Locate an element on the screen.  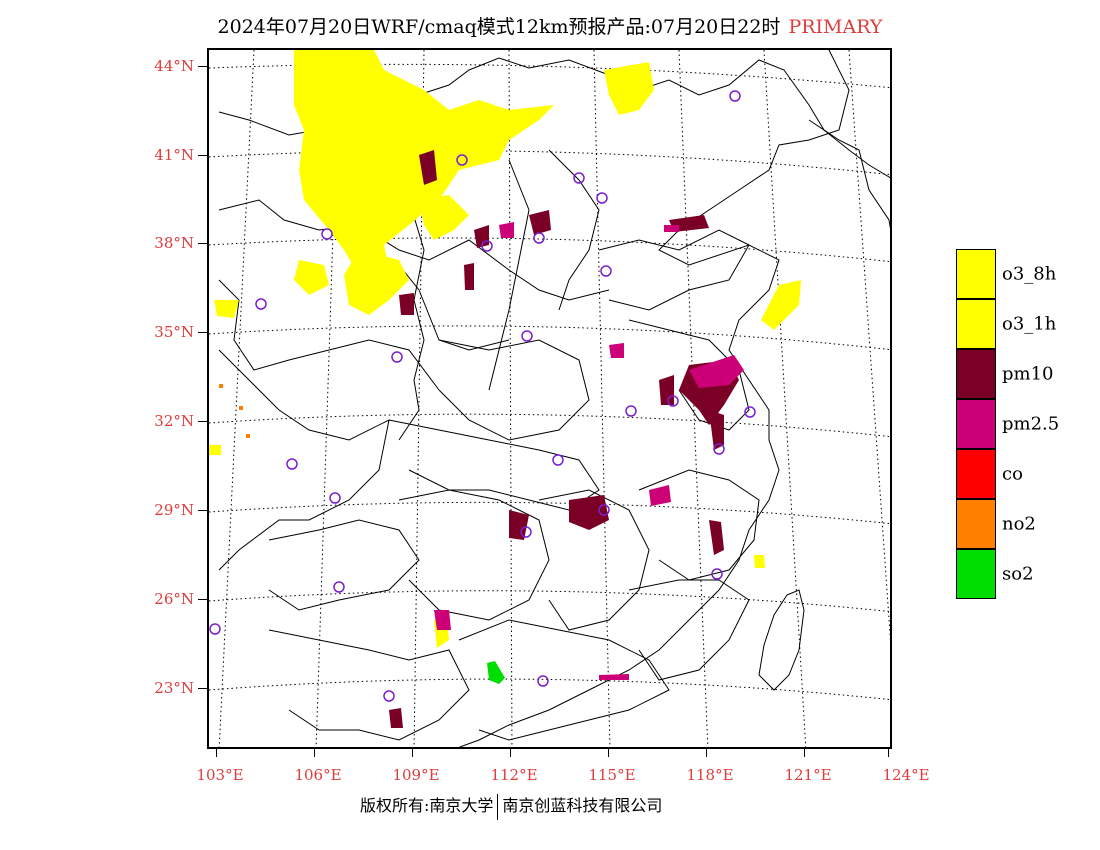
border-henan is located at coordinates (514, 390).